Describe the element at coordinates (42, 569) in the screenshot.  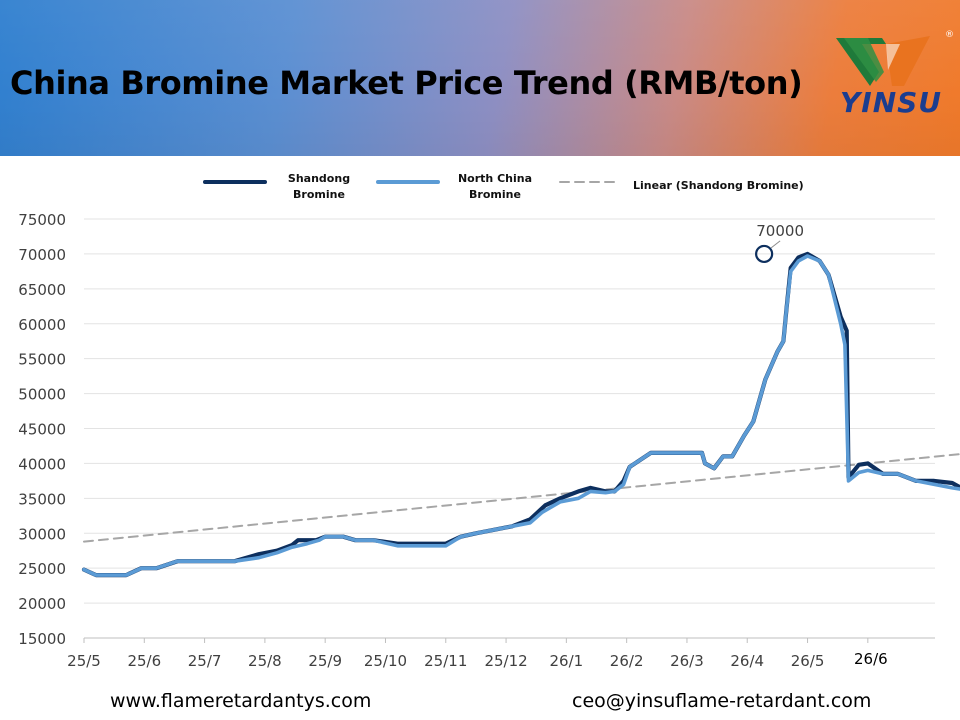
I see `y-tick-label: 25000` at that location.